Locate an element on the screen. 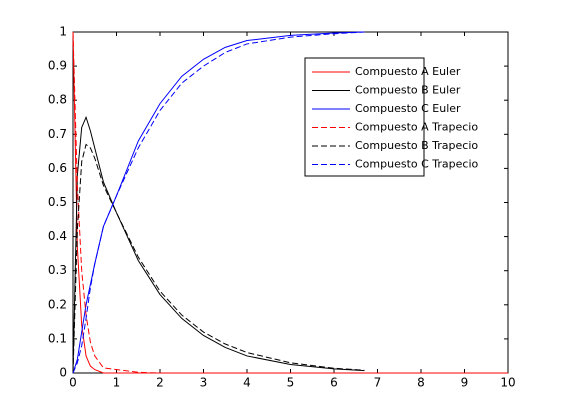 The height and width of the screenshot is (420, 561). x-tick-label: 0 is located at coordinates (73, 383).